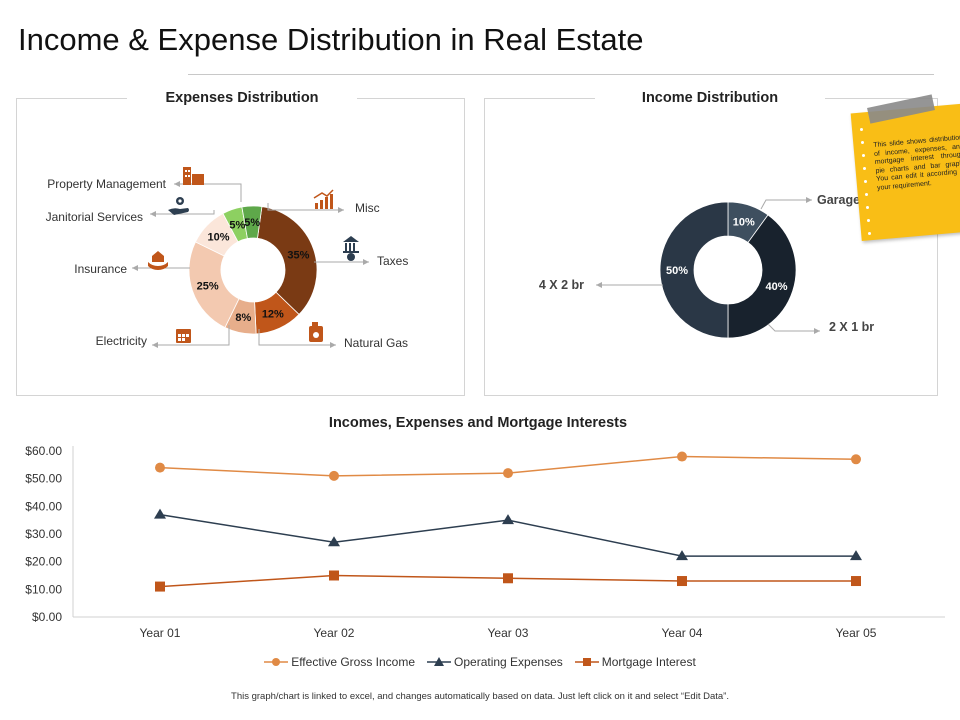 The height and width of the screenshot is (720, 960). Describe the element at coordinates (316, 332) in the screenshot. I see `gas-can-icon` at that location.